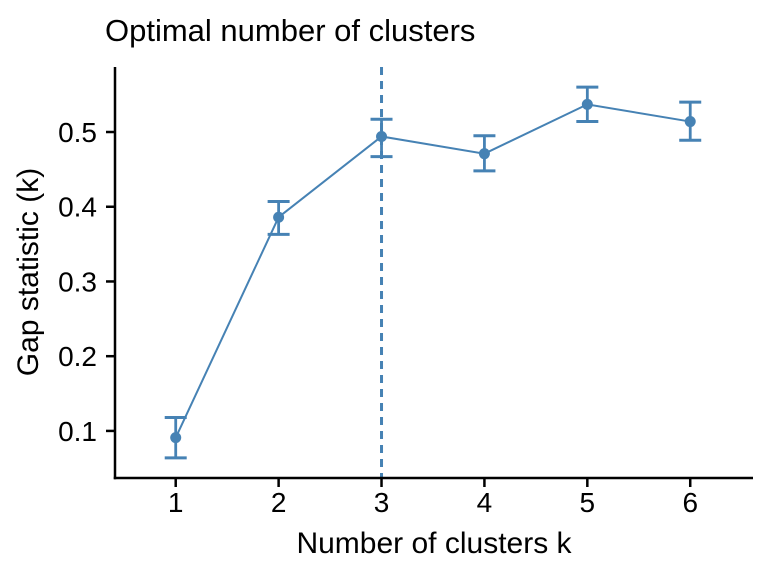  What do you see at coordinates (690, 122) in the screenshot?
I see `data-point-k6` at bounding box center [690, 122].